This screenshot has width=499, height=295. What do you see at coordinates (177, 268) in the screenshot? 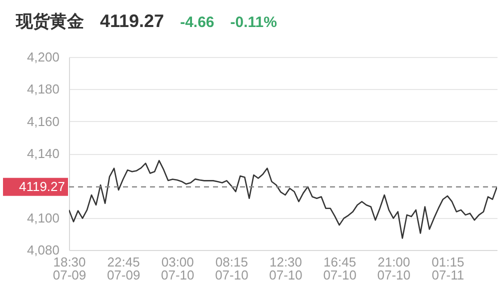
I see `x-tick-label: 03:00 07-10` at bounding box center [177, 268].